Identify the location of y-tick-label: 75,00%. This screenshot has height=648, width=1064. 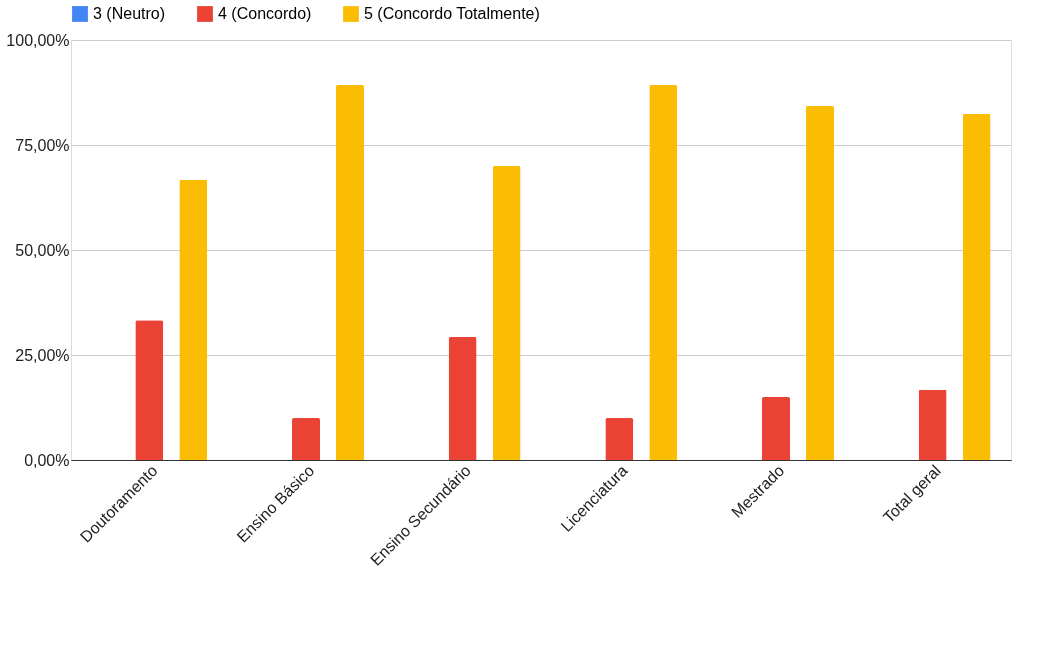
(42, 145).